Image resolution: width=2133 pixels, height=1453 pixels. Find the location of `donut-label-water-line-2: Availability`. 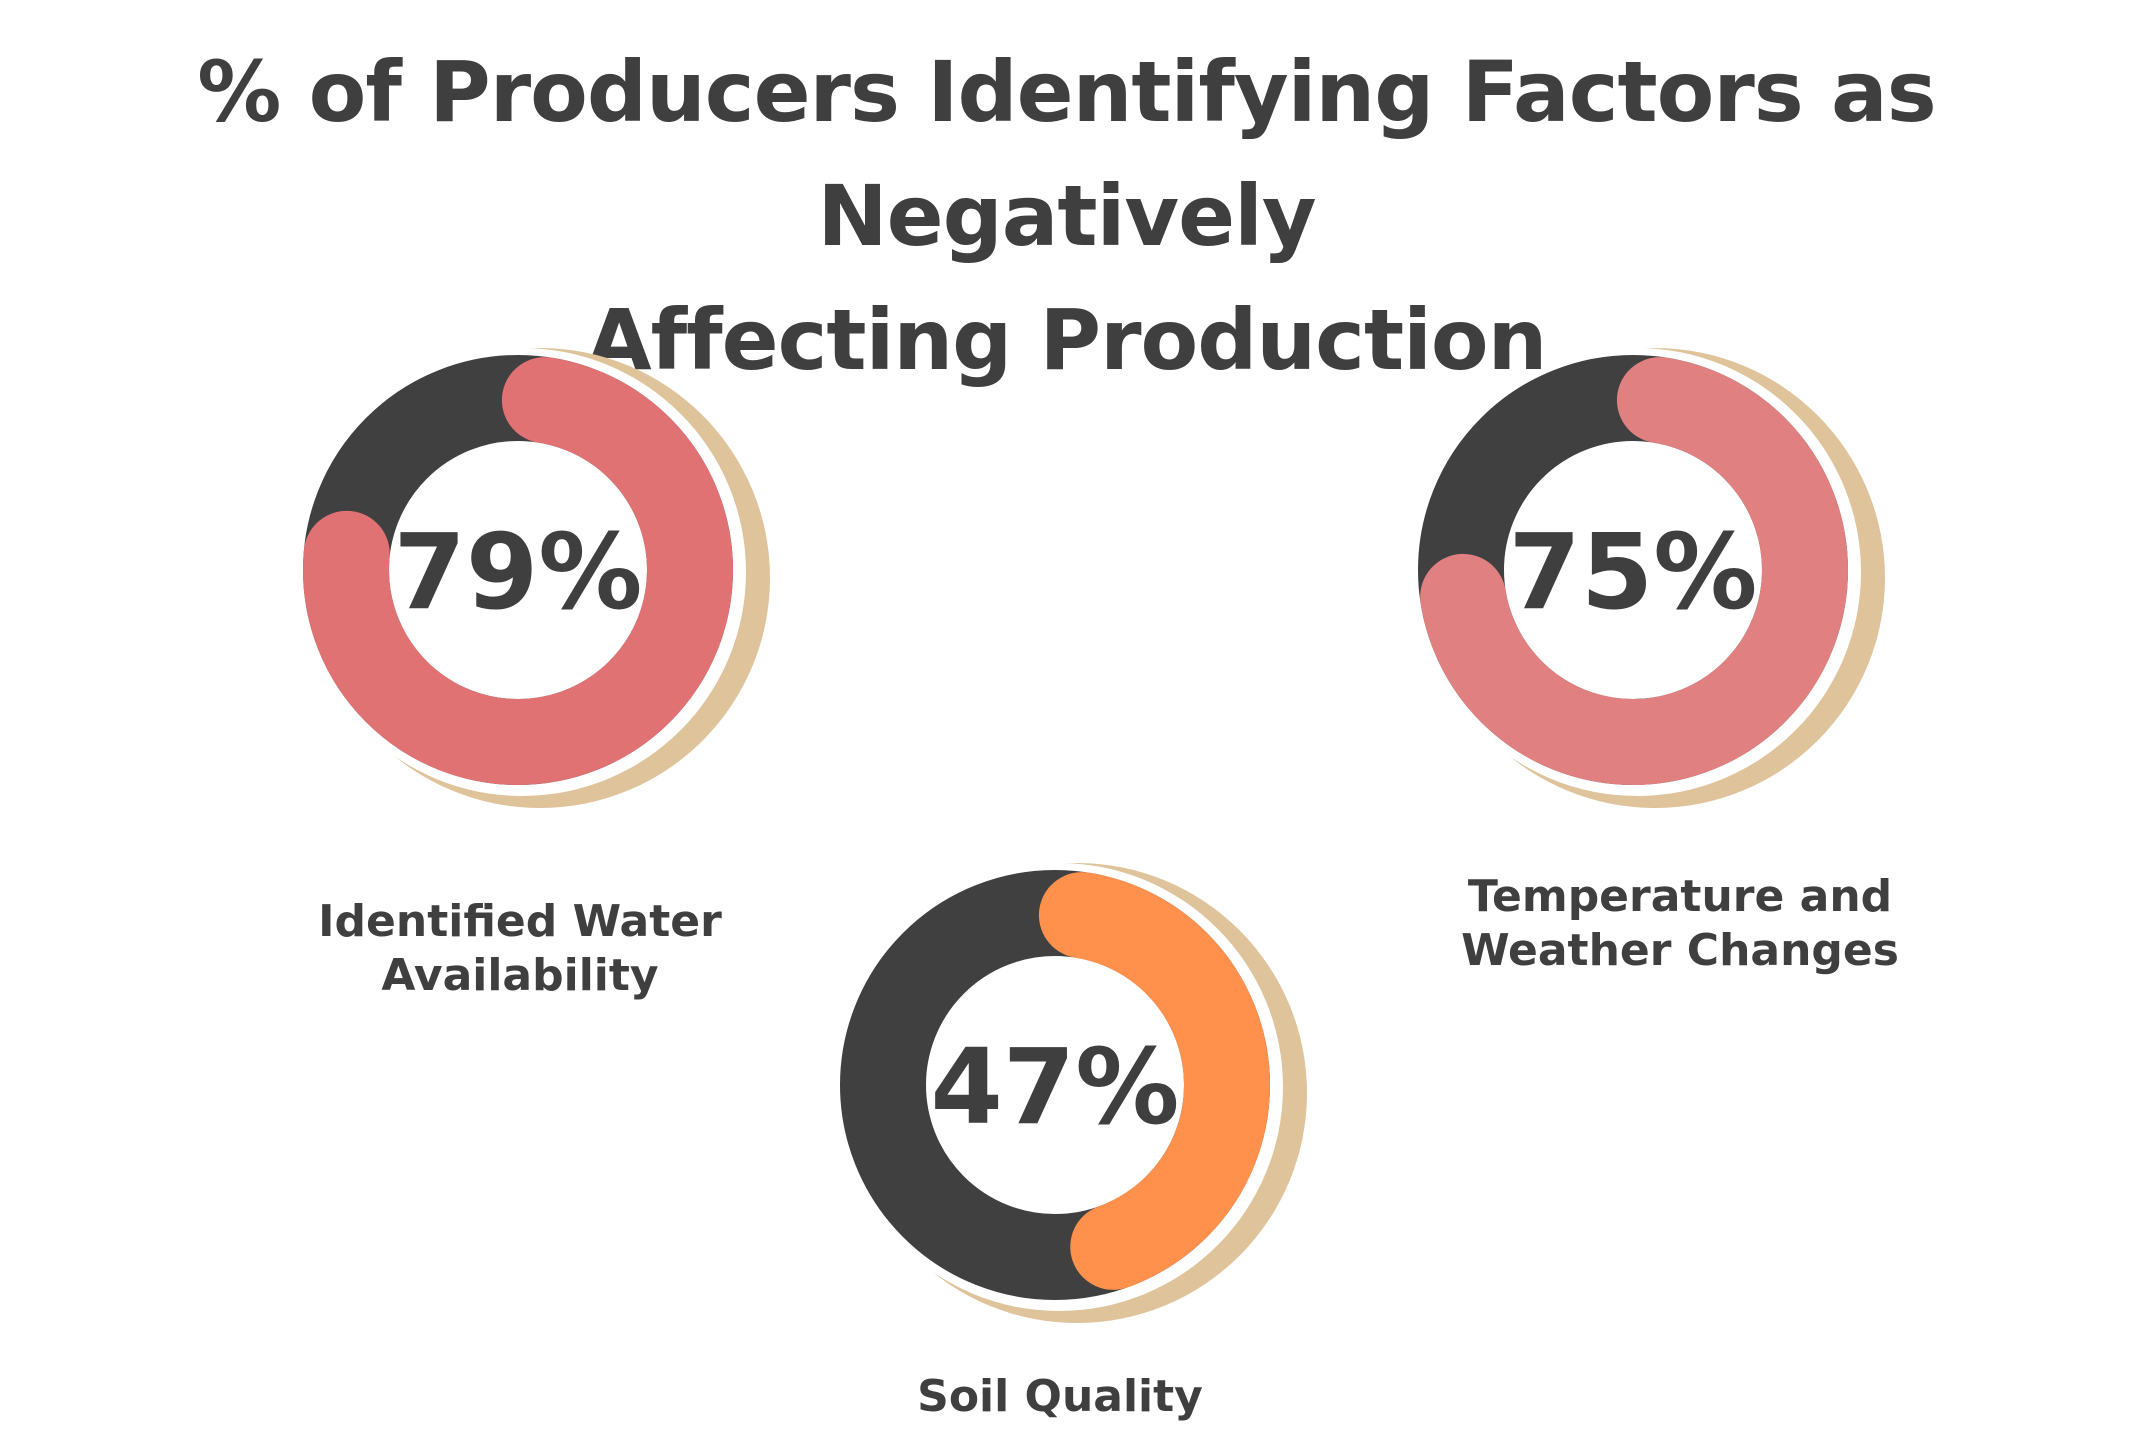

donut-label-water-line-2: Availability is located at coordinates (520, 975).